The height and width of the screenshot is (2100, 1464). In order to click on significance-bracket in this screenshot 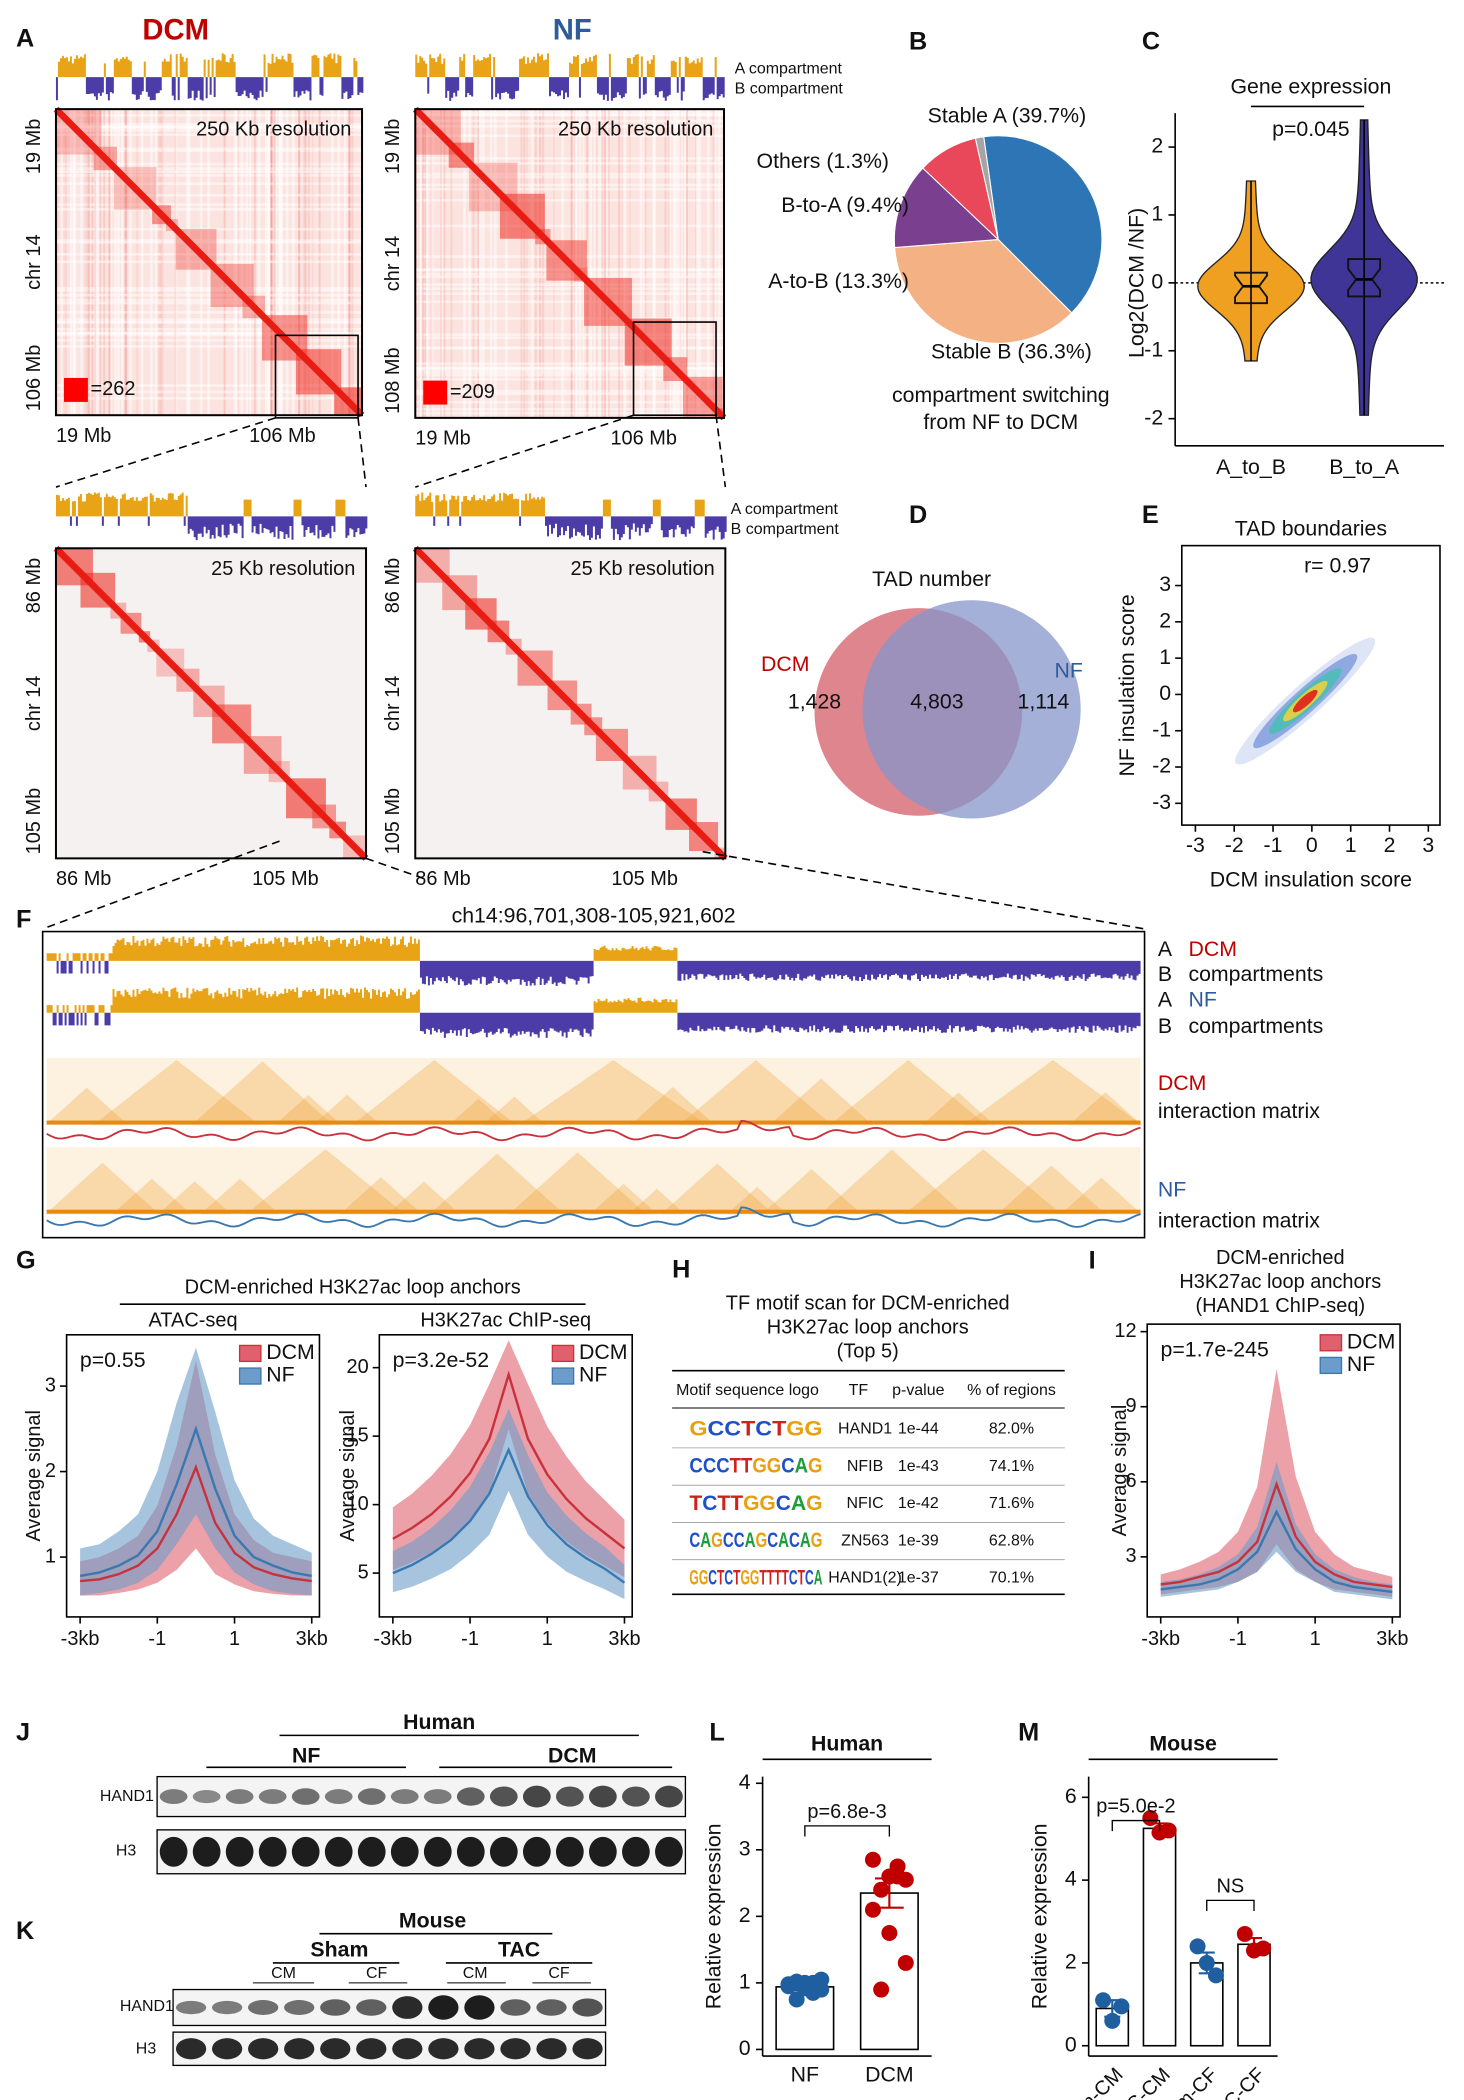, I will do `click(1136, 1825)`.